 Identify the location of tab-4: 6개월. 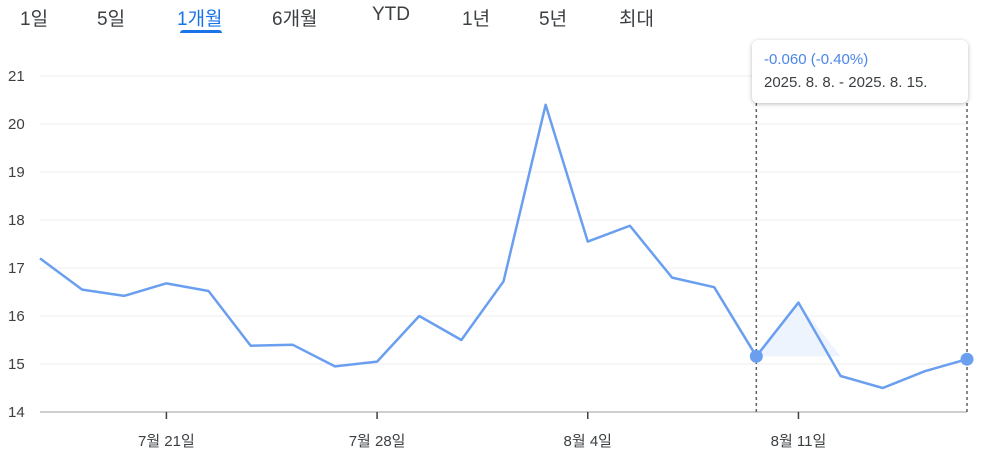
(295, 19).